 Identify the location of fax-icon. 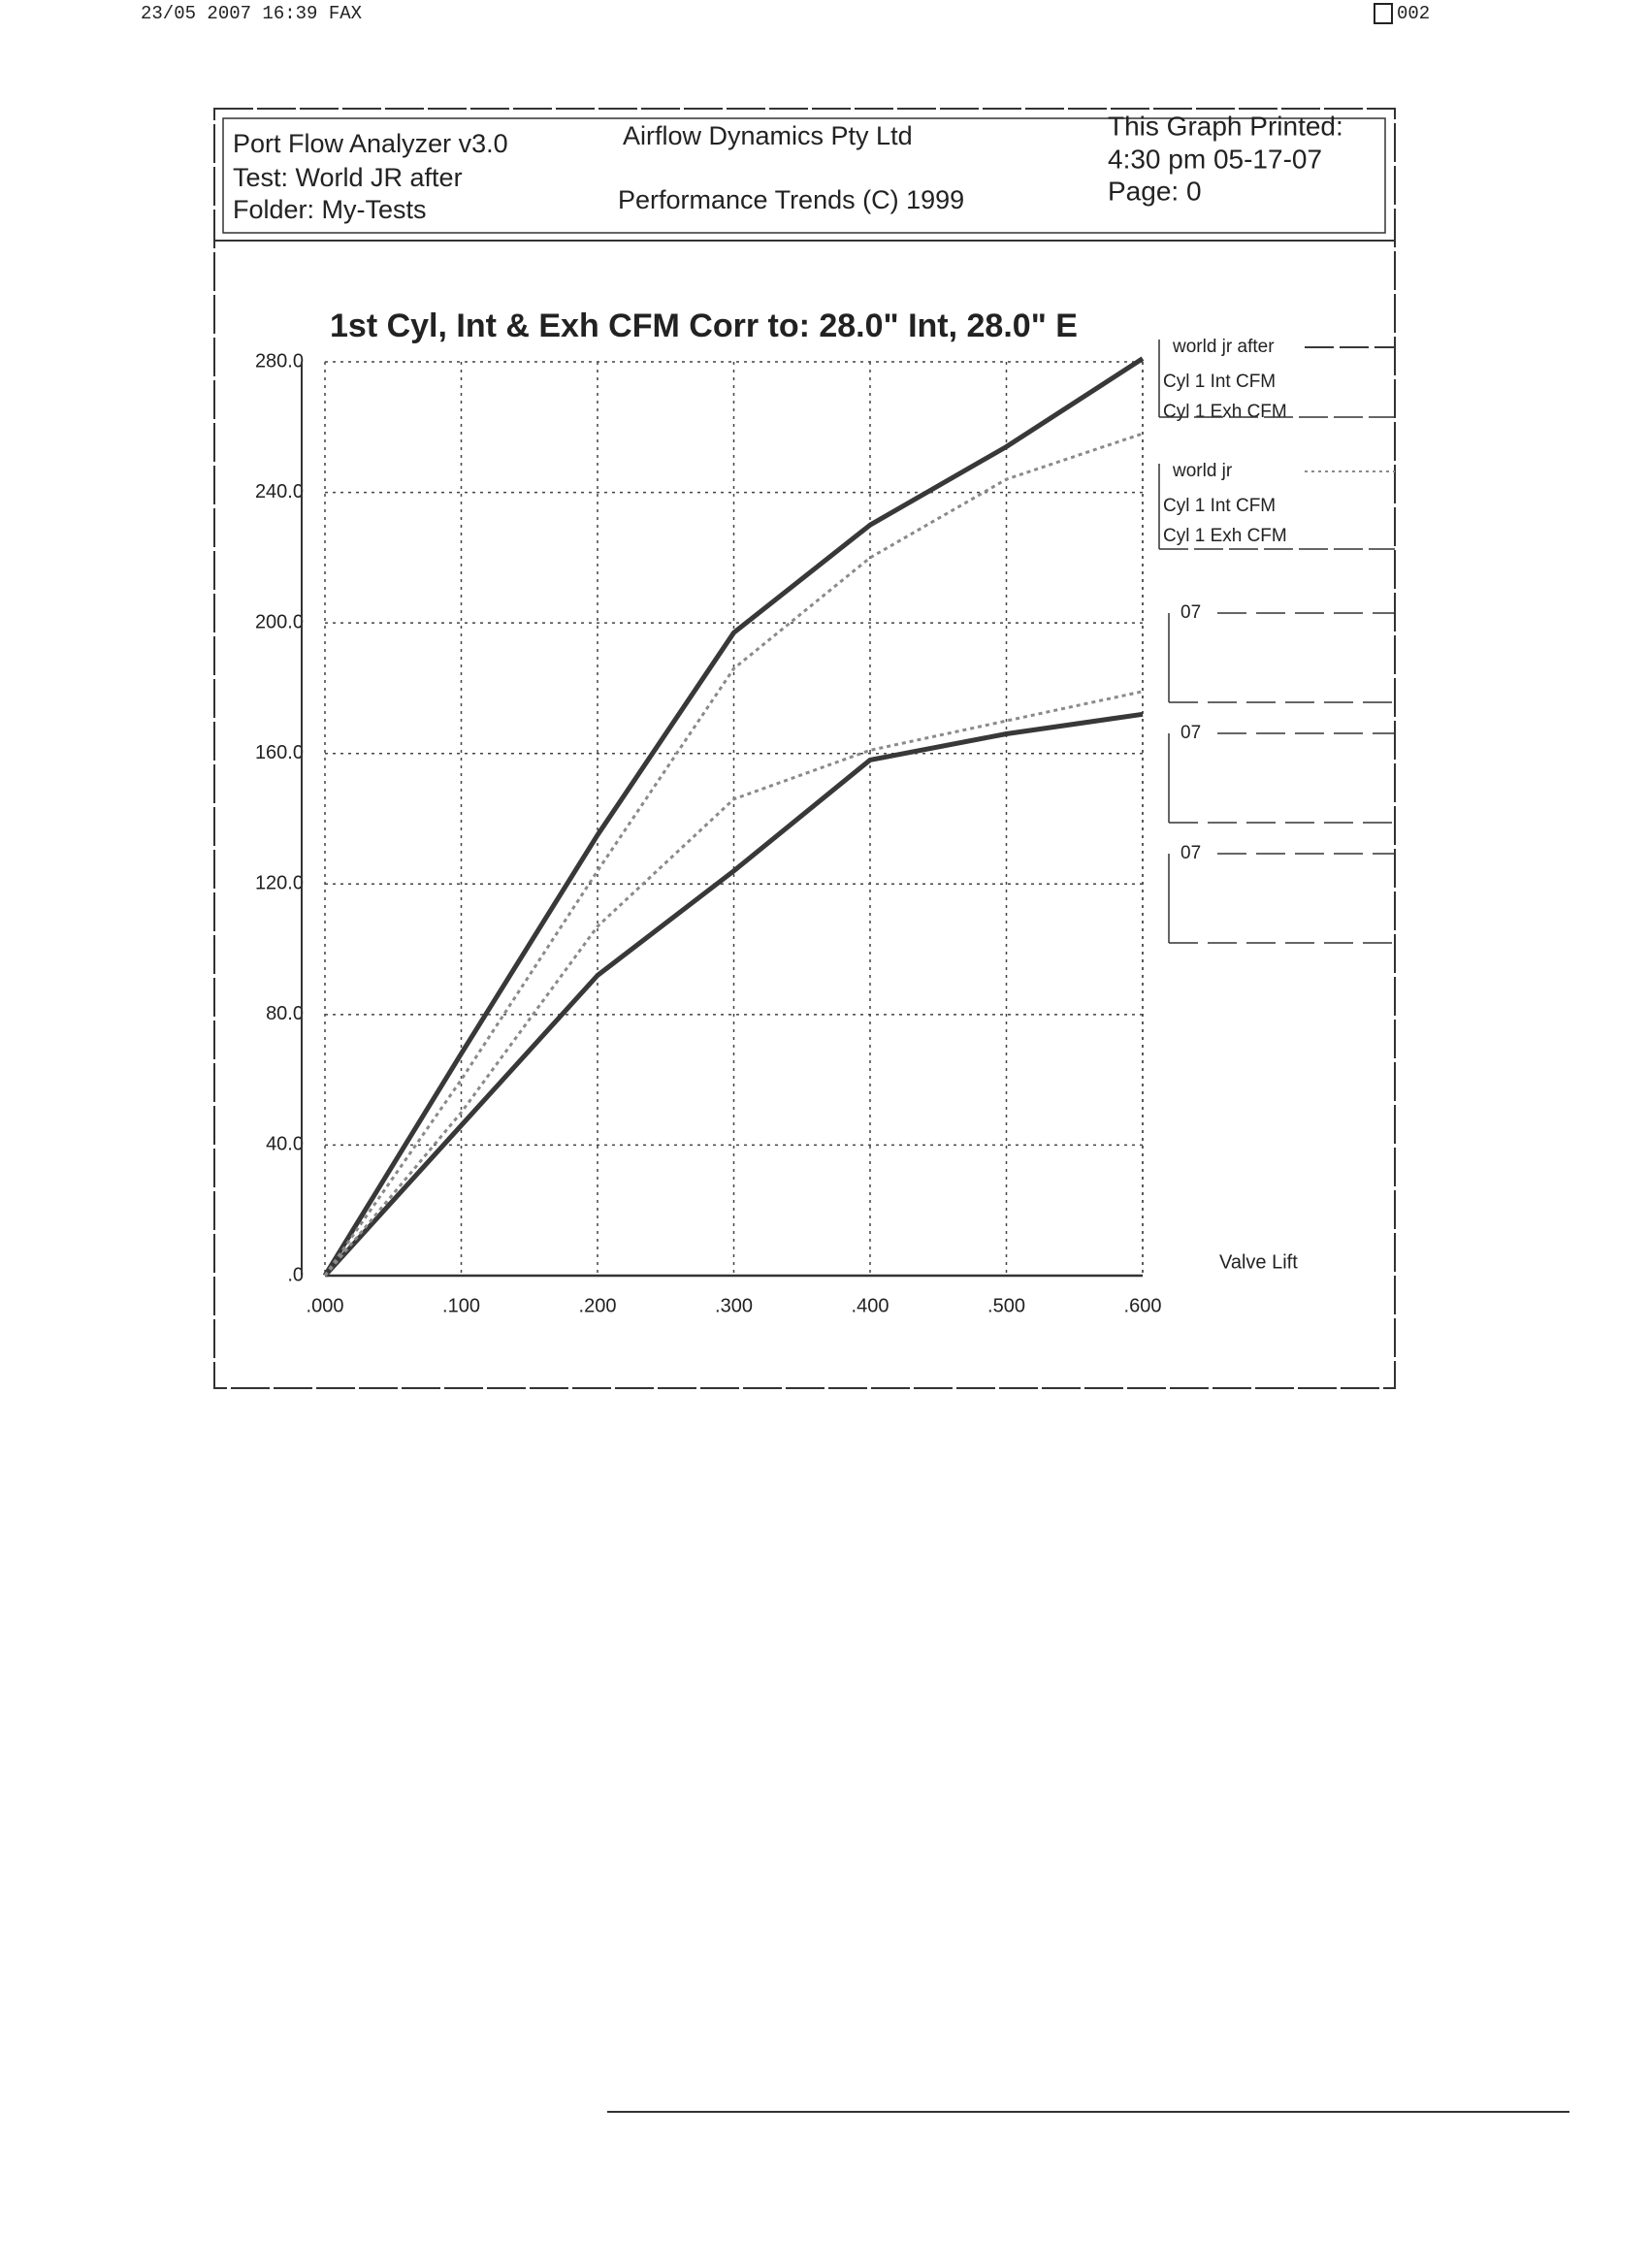
(1383, 13).